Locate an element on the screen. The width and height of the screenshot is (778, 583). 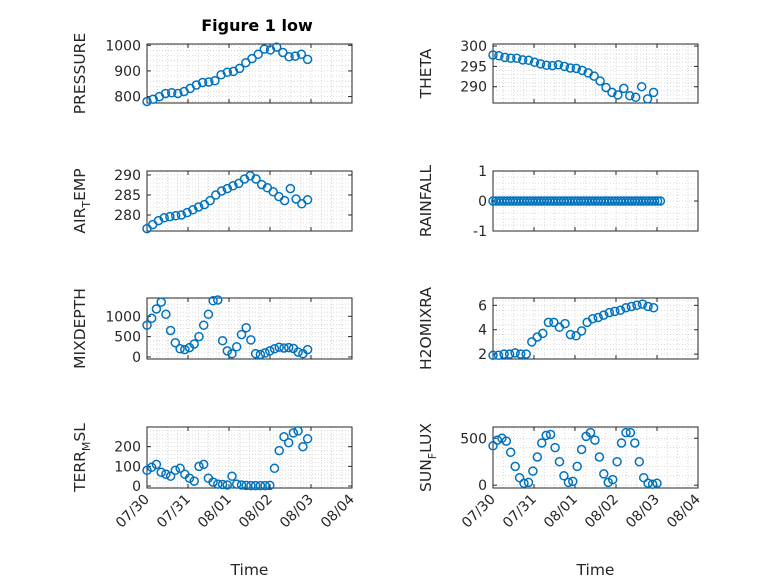
ylabel-theta: THETA is located at coordinates (426, 73).